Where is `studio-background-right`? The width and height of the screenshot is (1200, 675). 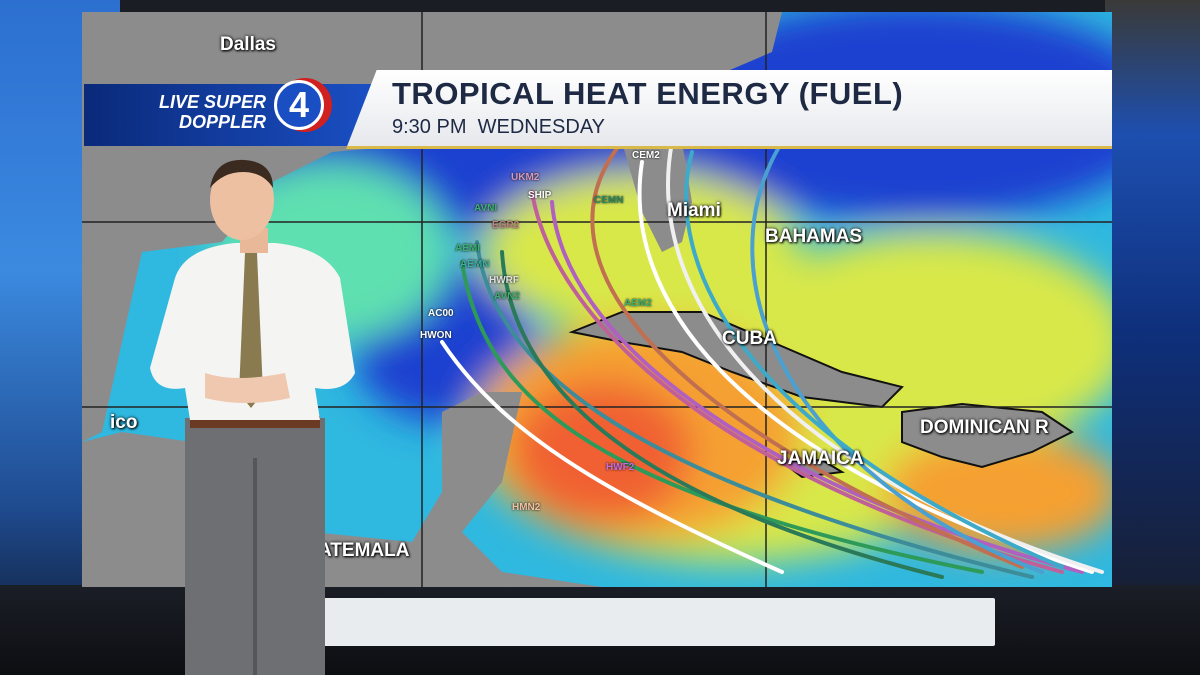 studio-background-right is located at coordinates (1152, 337).